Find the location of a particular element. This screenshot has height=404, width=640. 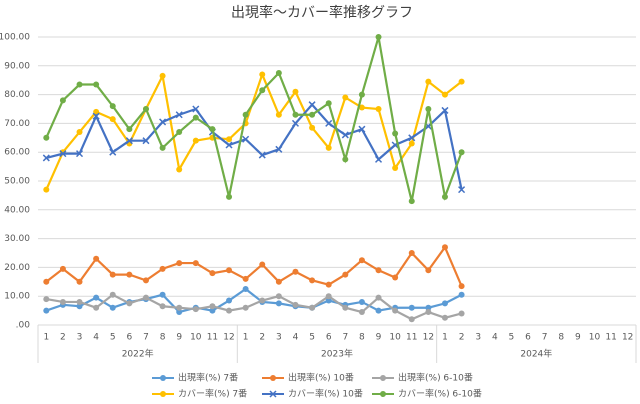

y-tick-label: 30.00 is located at coordinates (17, 239).